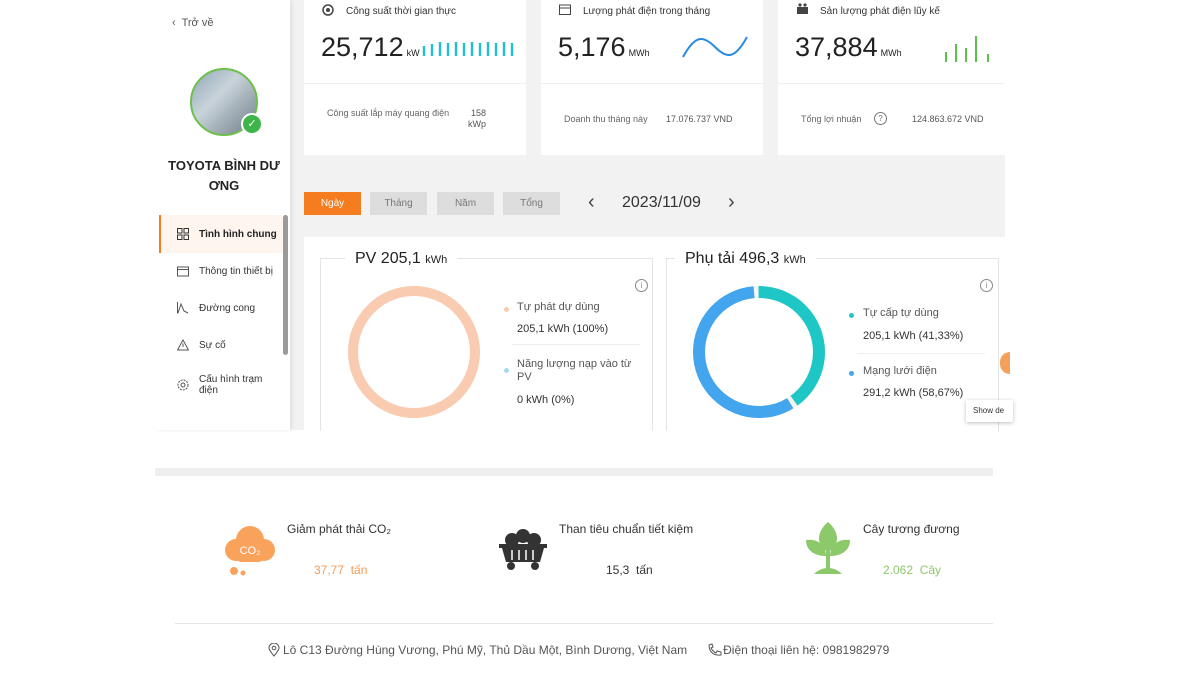 This screenshot has height=675, width=1200. I want to click on card-title: Công suất thời gian thực, so click(401, 11).